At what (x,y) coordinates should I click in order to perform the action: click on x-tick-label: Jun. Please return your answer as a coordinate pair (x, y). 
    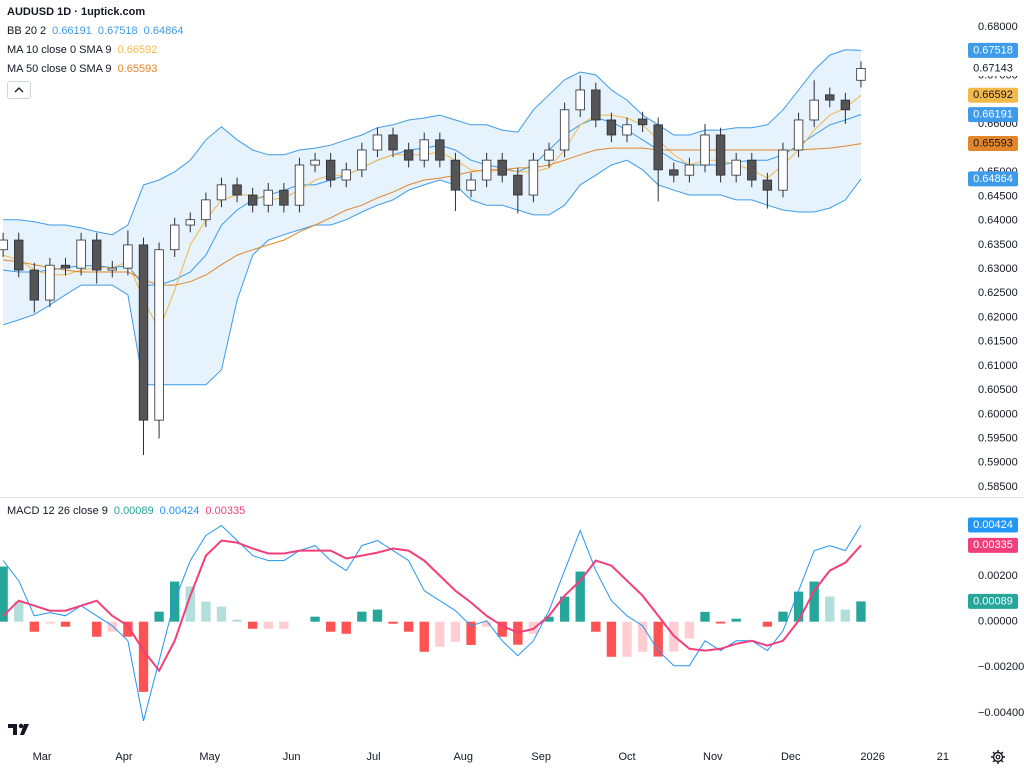
    Looking at the image, I should click on (292, 757).